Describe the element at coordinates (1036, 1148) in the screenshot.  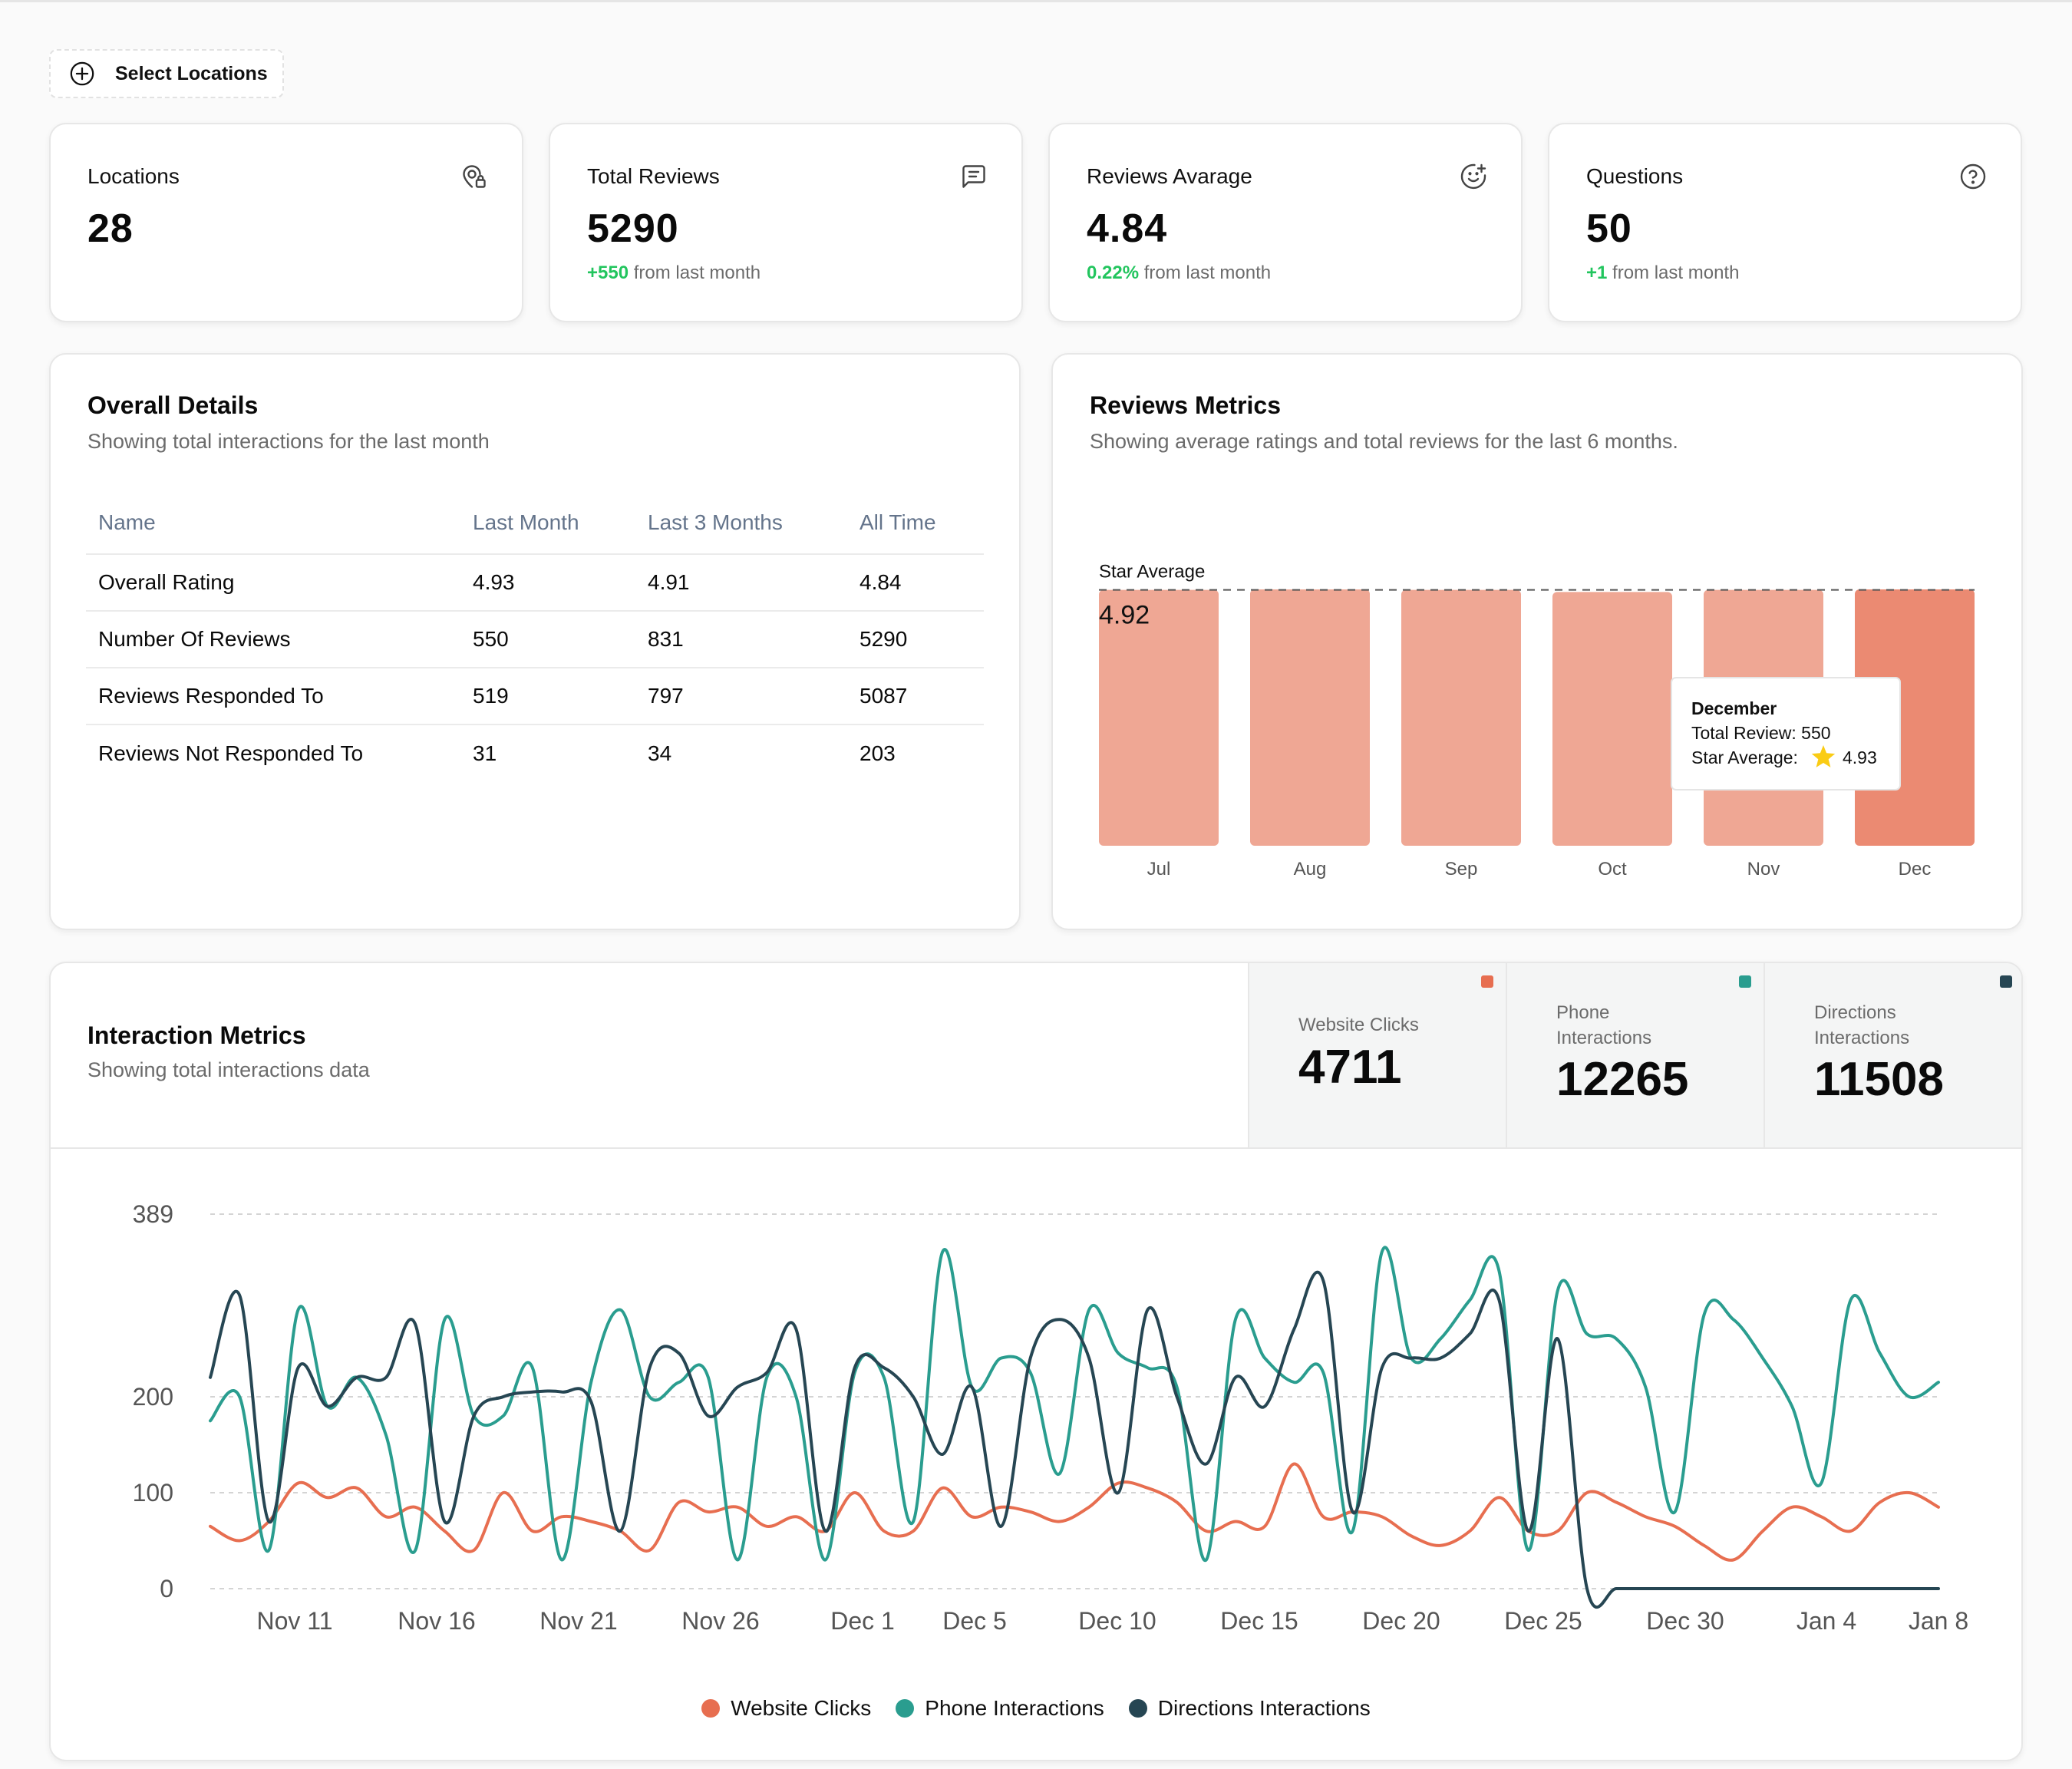
I see `divider` at that location.